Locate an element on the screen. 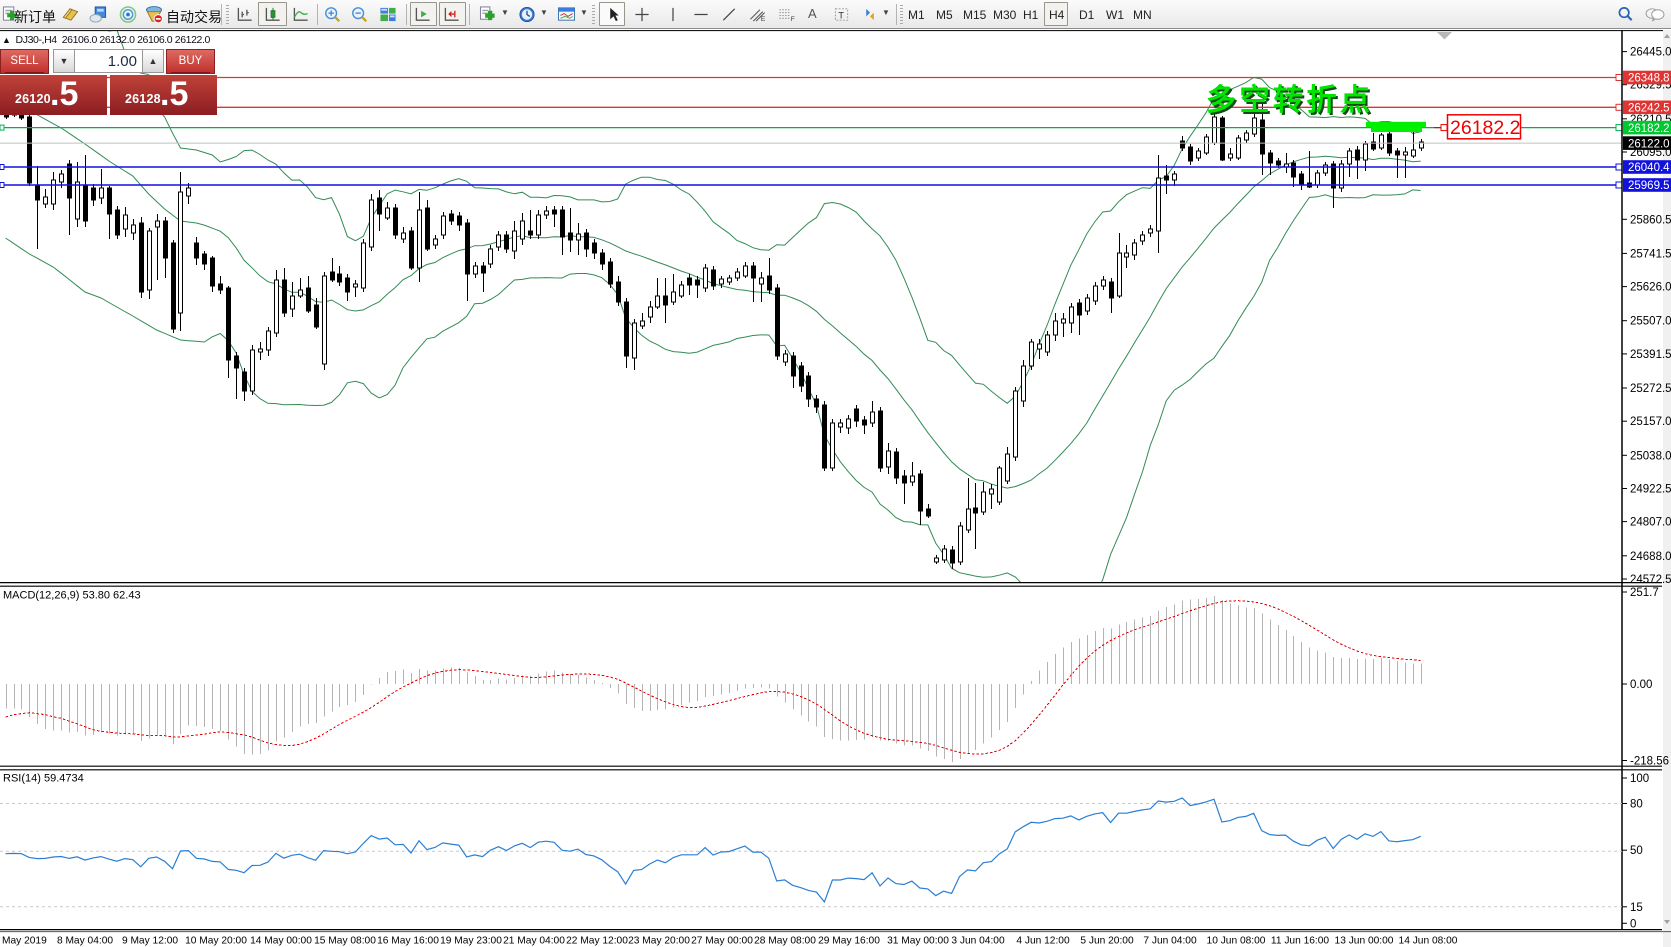 The image size is (1671, 947). svg-text: 80 is located at coordinates (1636, 805).